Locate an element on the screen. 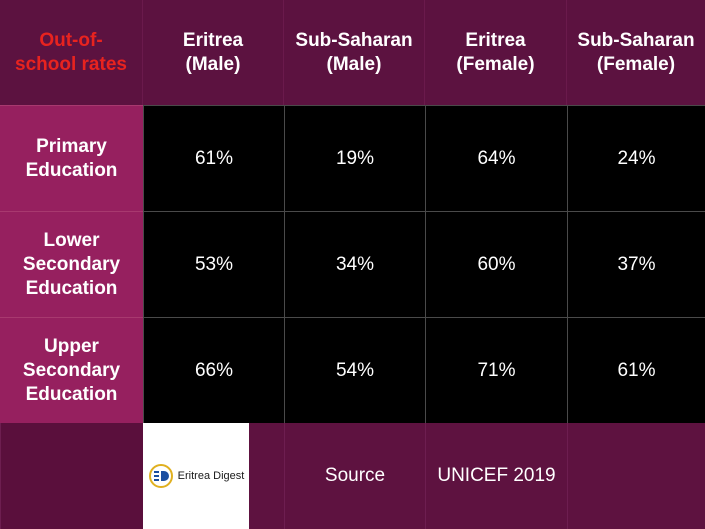 Image resolution: width=705 pixels, height=529 pixels. row-header: Lower Secondary Education is located at coordinates (71, 264).